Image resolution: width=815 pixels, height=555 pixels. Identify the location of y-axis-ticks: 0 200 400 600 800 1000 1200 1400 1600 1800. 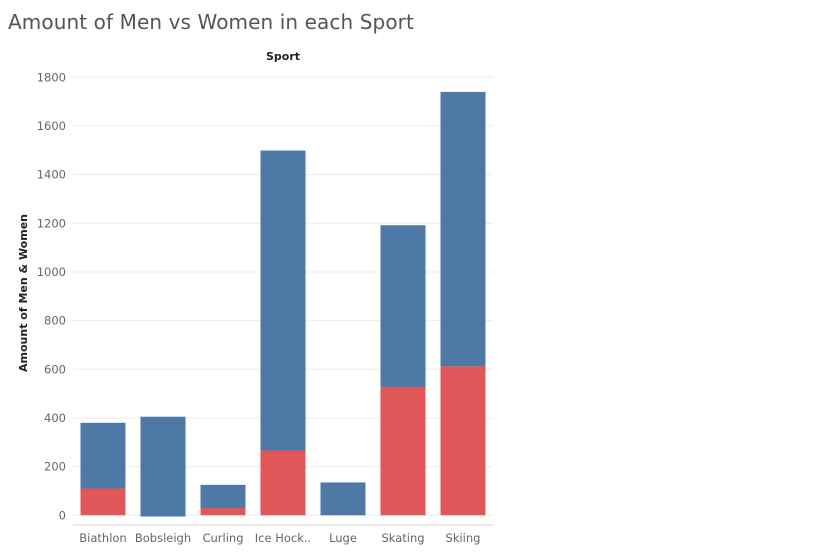
(51, 296).